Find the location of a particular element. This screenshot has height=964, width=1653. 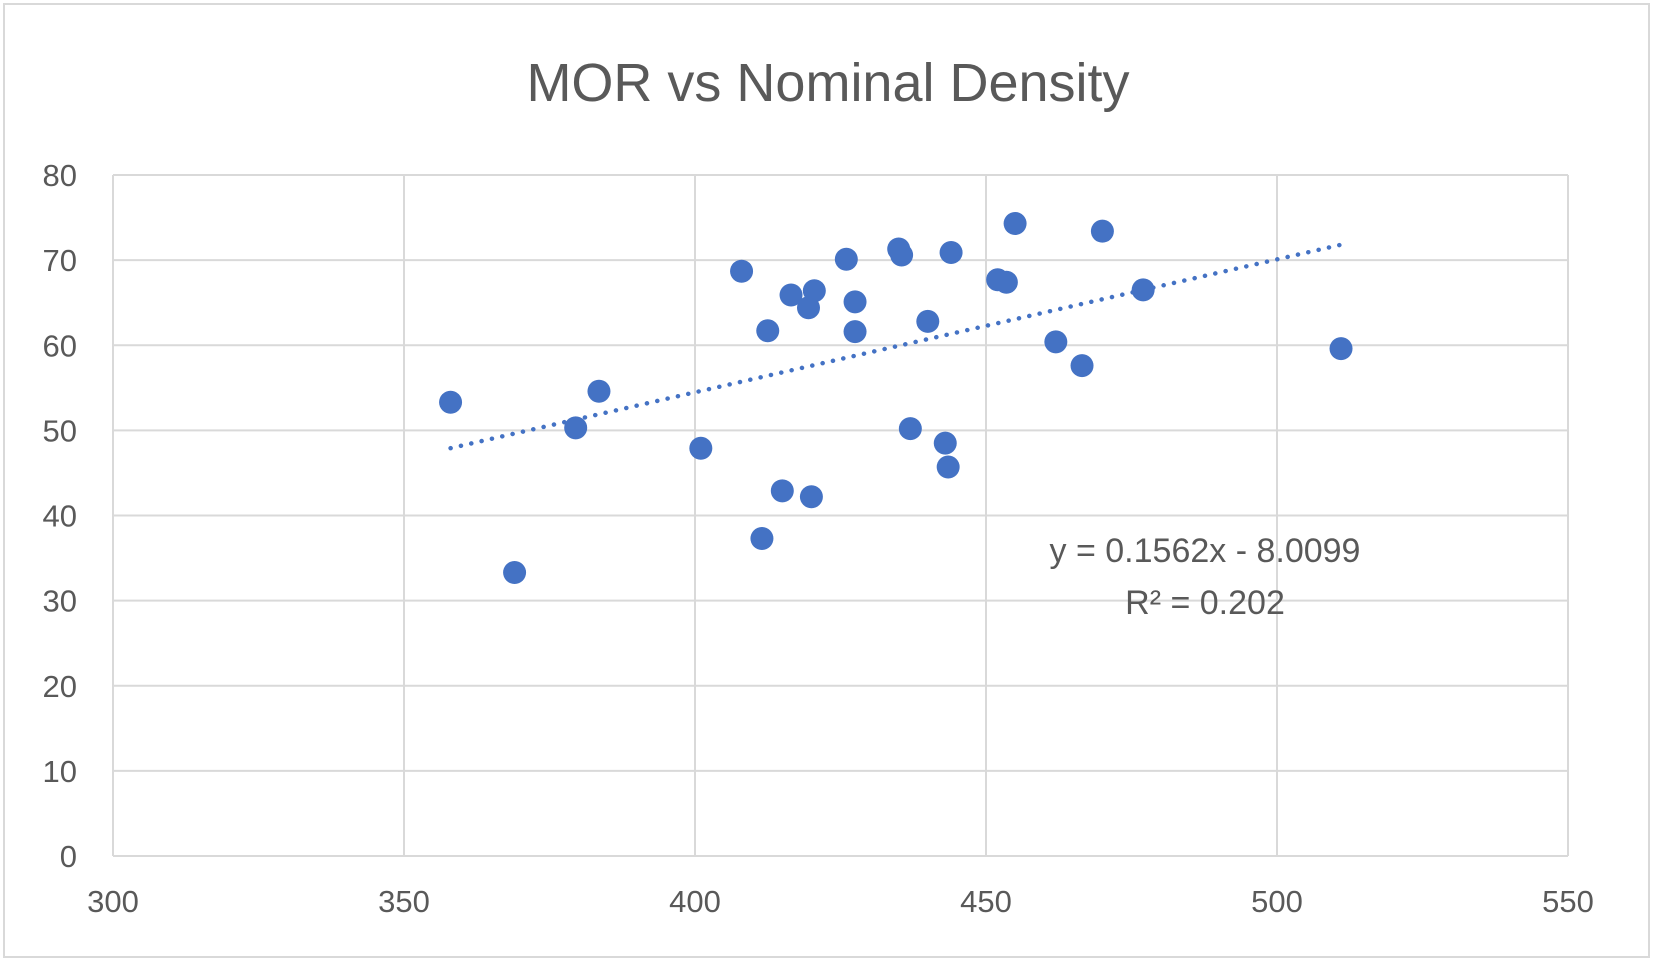

trendline-r-squared: R² = 0.202 is located at coordinates (1205, 603).